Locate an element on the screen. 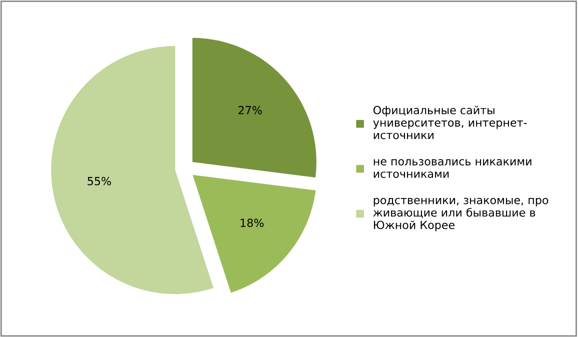 This screenshot has height=337, width=578. data-label: 55% is located at coordinates (99, 181).